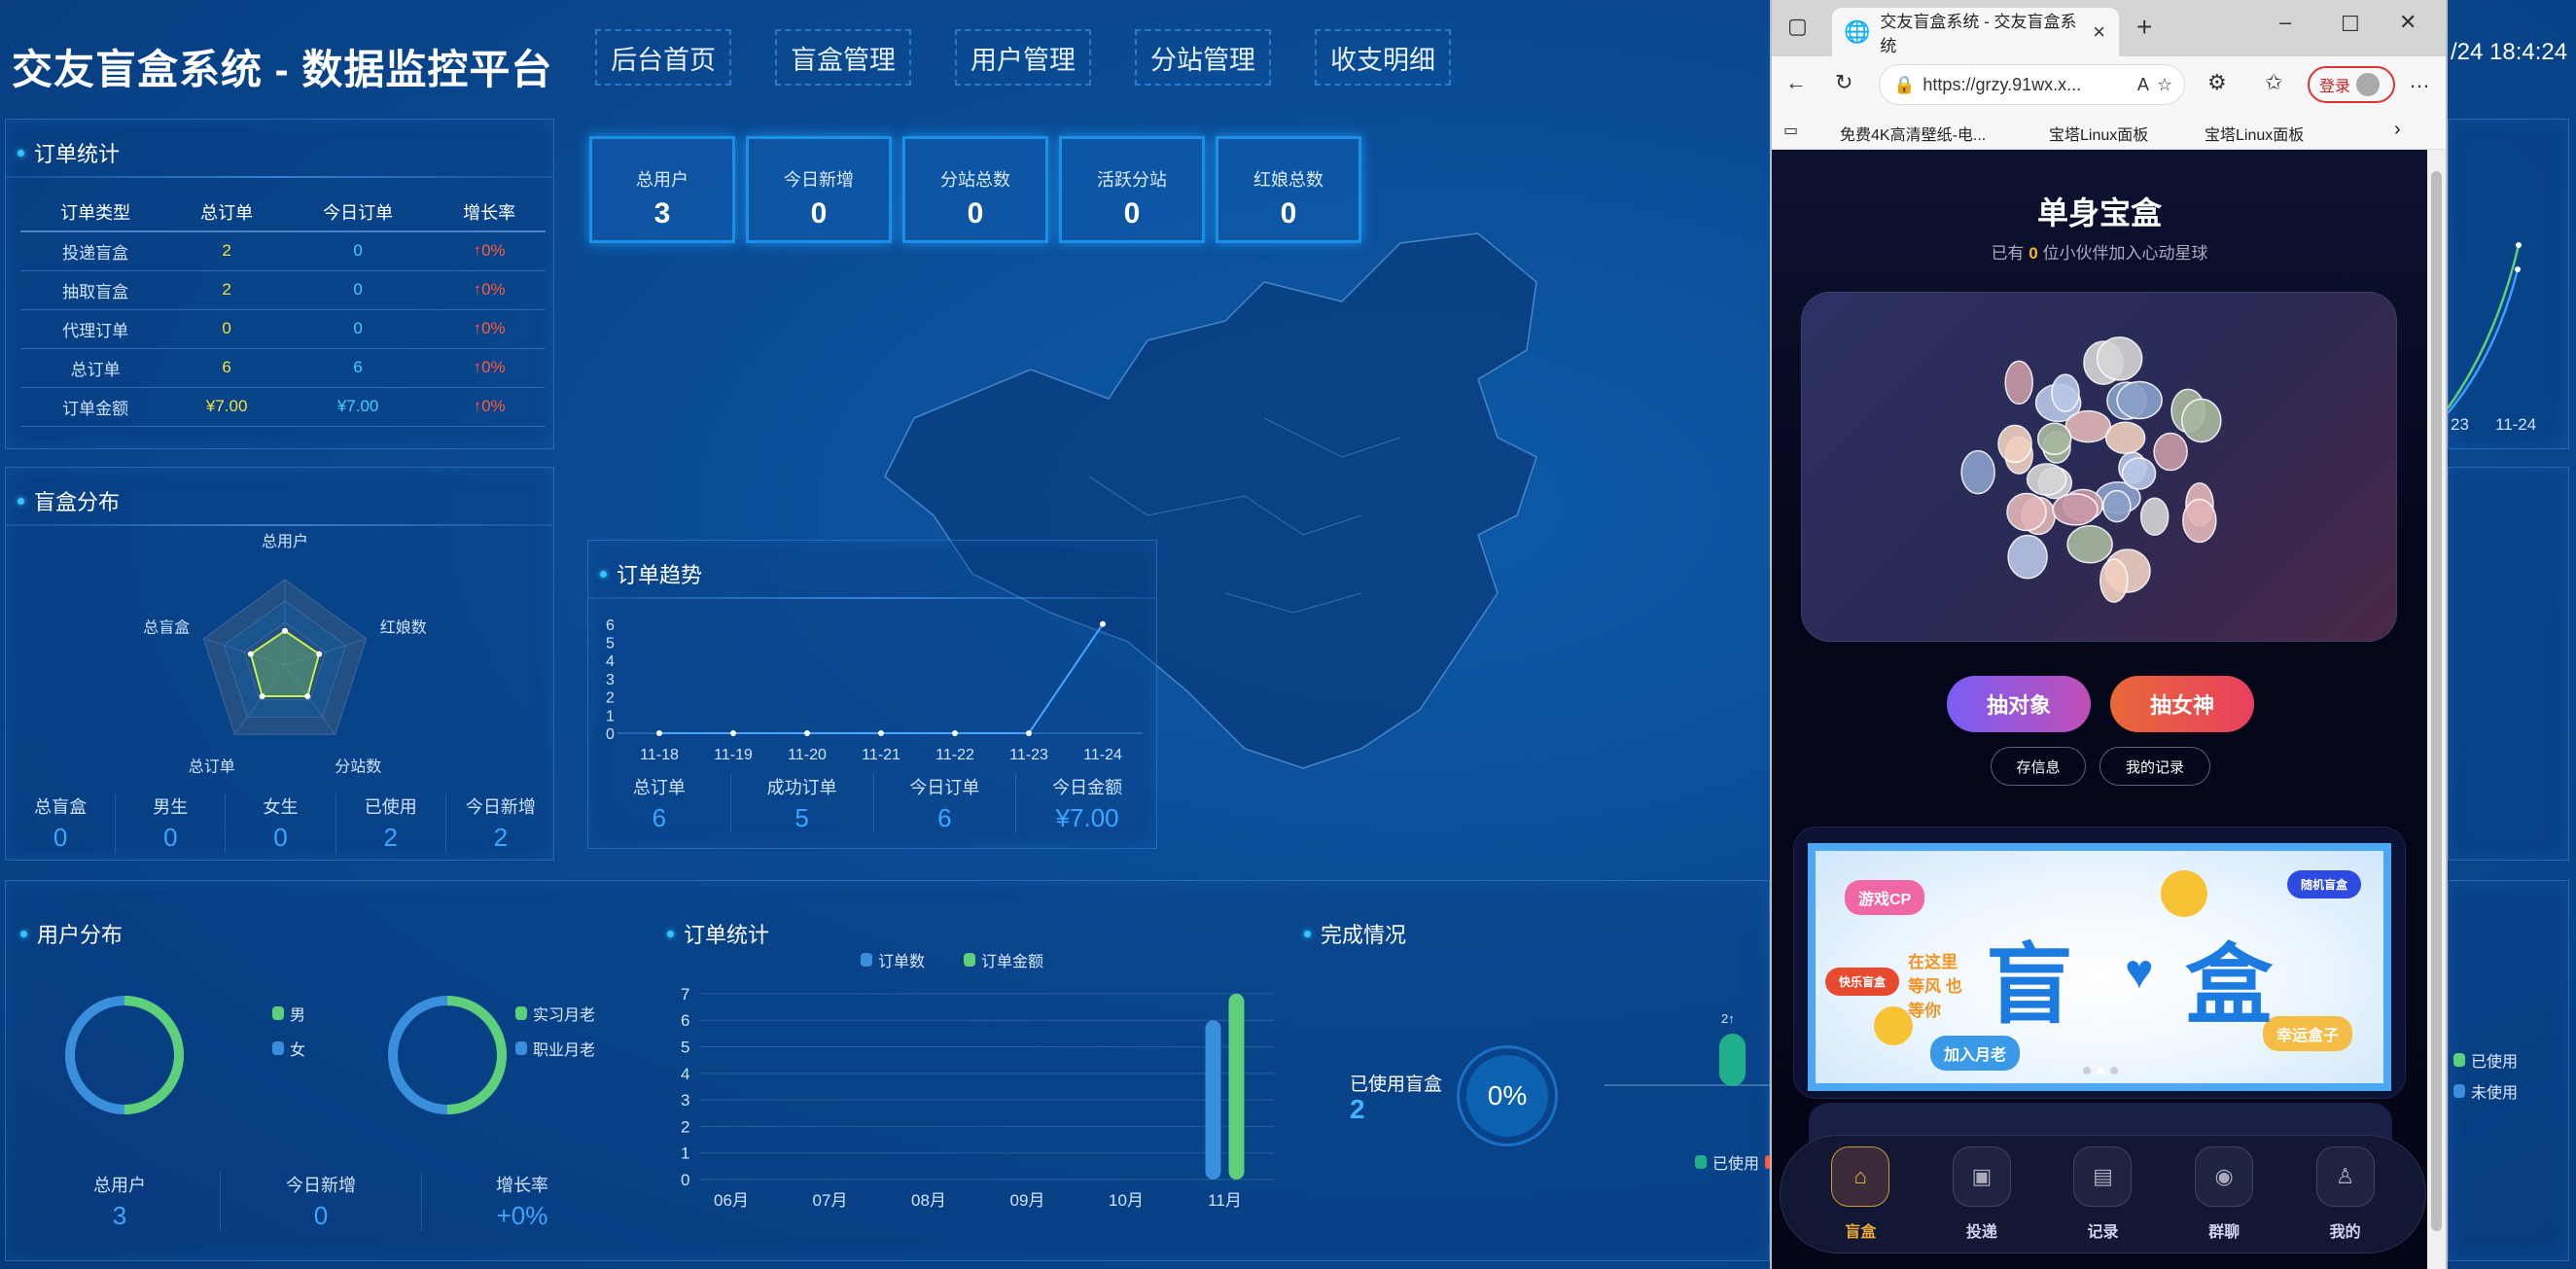  Describe the element at coordinates (2408, 22) in the screenshot. I see `close-window-icon: ✕` at that location.